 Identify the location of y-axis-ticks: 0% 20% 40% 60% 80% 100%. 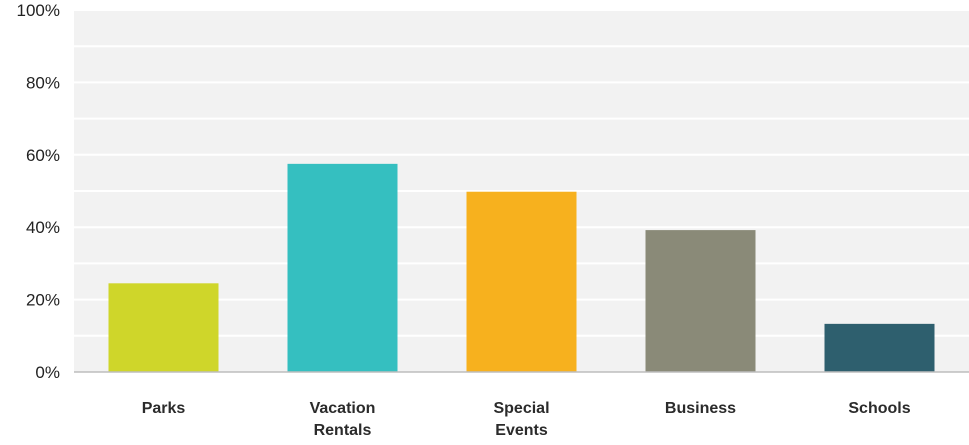
(38, 191).